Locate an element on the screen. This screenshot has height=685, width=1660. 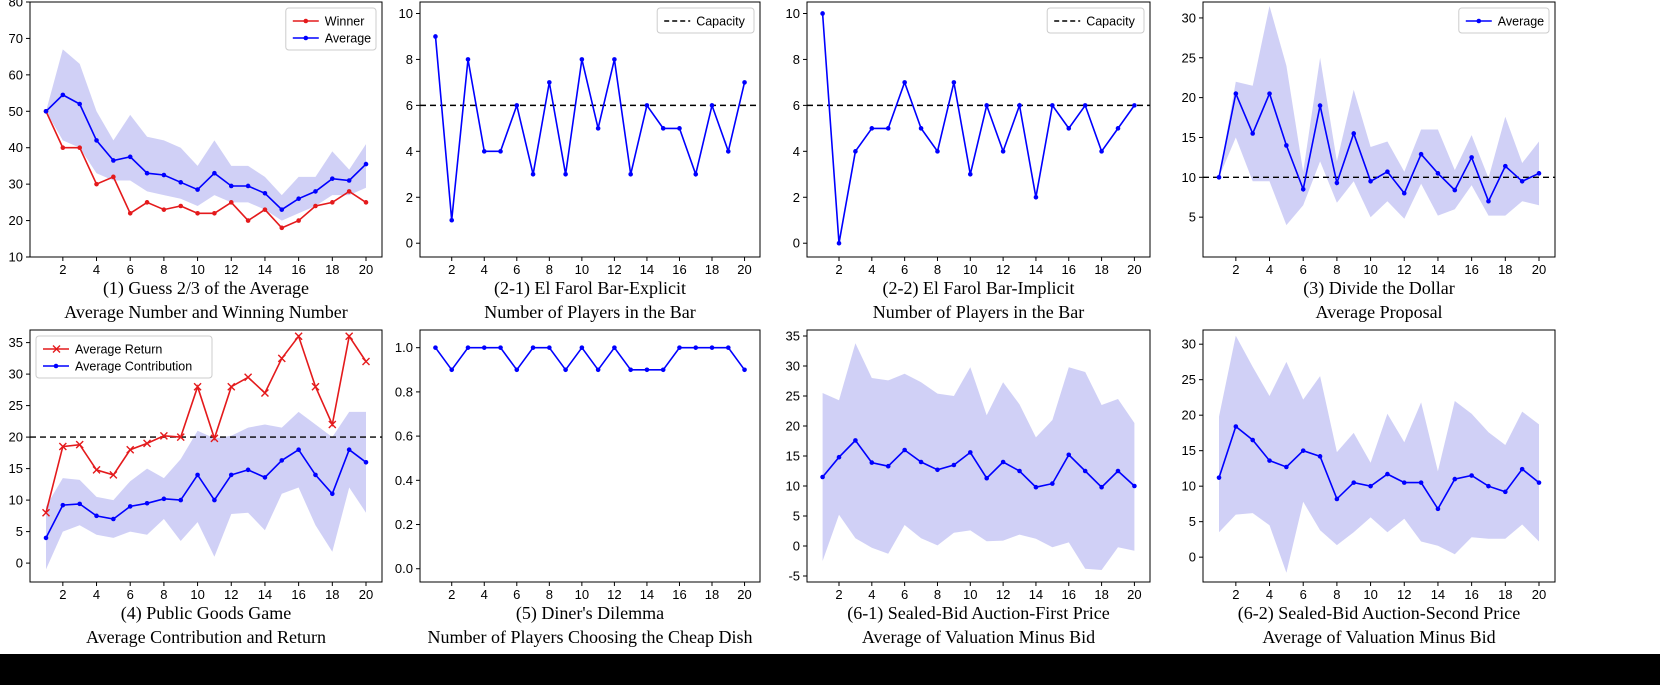
x-tick-label: 6 is located at coordinates (130, 269).